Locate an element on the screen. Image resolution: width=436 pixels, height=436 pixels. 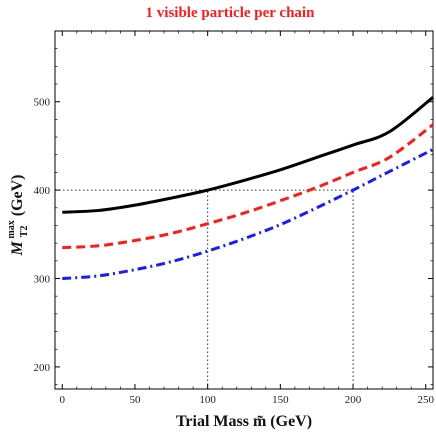
x-tick-label: 200 is located at coordinates (353, 400).